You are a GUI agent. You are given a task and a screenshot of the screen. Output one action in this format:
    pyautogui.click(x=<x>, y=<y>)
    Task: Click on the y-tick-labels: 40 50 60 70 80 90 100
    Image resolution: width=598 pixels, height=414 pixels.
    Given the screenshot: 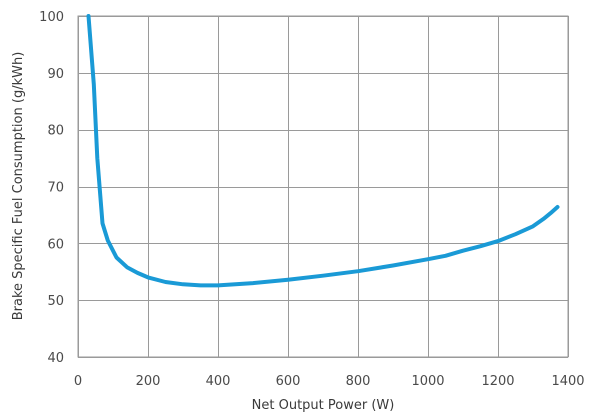 What is the action you would take?
    pyautogui.click(x=51, y=188)
    